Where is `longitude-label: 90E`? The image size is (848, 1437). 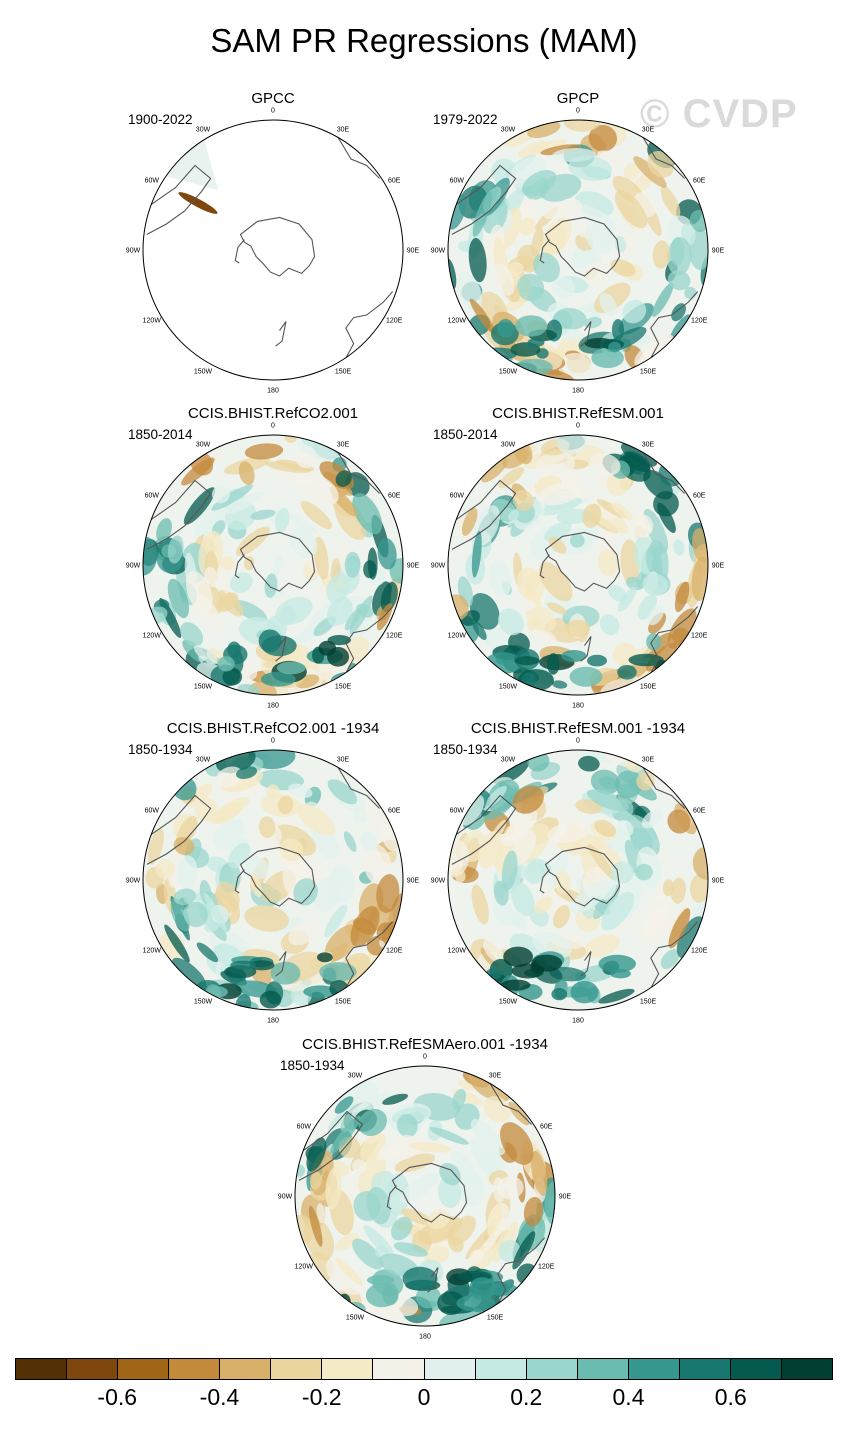 longitude-label: 90E is located at coordinates (413, 566).